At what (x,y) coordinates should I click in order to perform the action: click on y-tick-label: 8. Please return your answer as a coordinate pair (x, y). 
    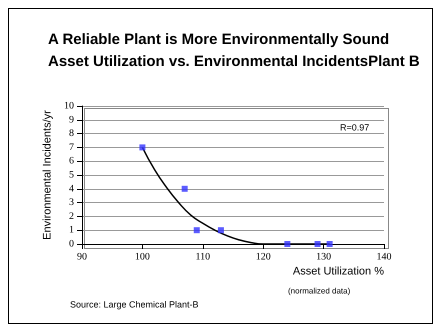
    Looking at the image, I should click on (71, 134).